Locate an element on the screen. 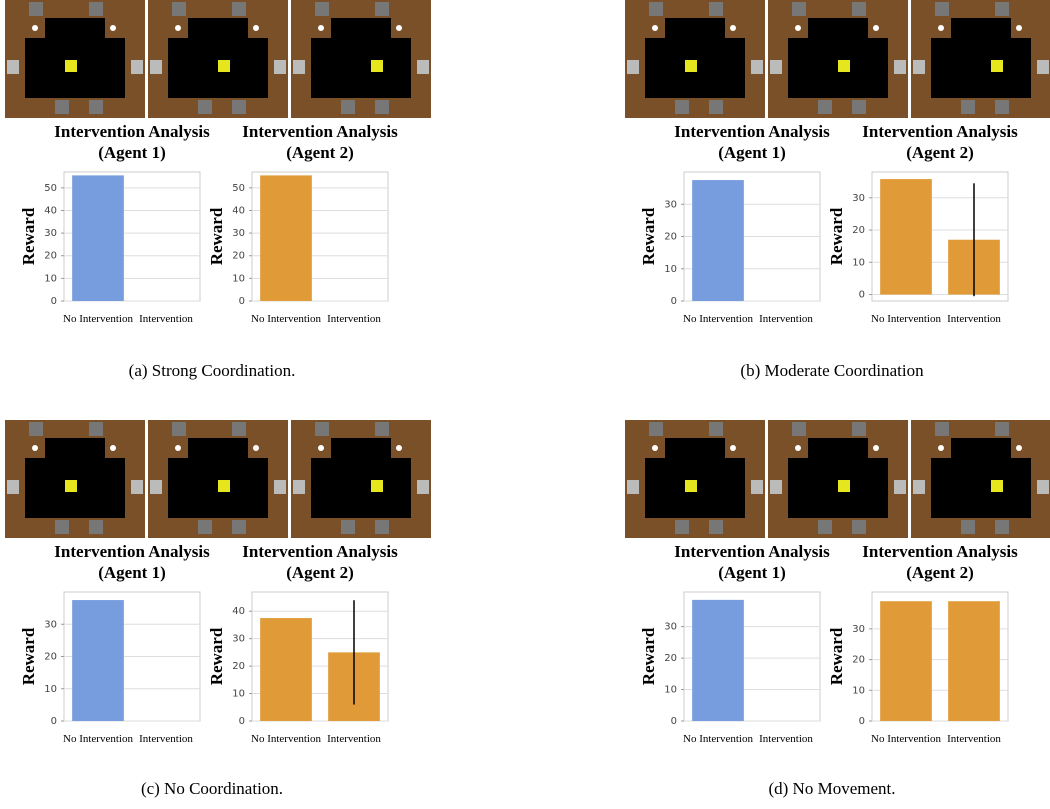 This screenshot has height=809, width=1050. y-tick-label: 40 is located at coordinates (238, 611).